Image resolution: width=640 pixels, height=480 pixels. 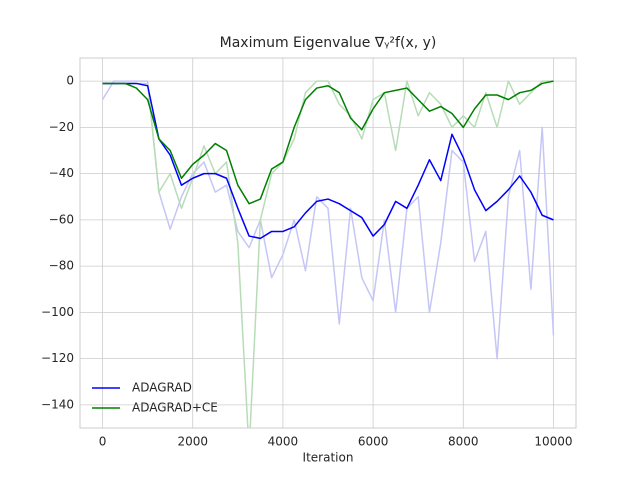 I want to click on y-tick-label: −60, so click(x=61, y=219).